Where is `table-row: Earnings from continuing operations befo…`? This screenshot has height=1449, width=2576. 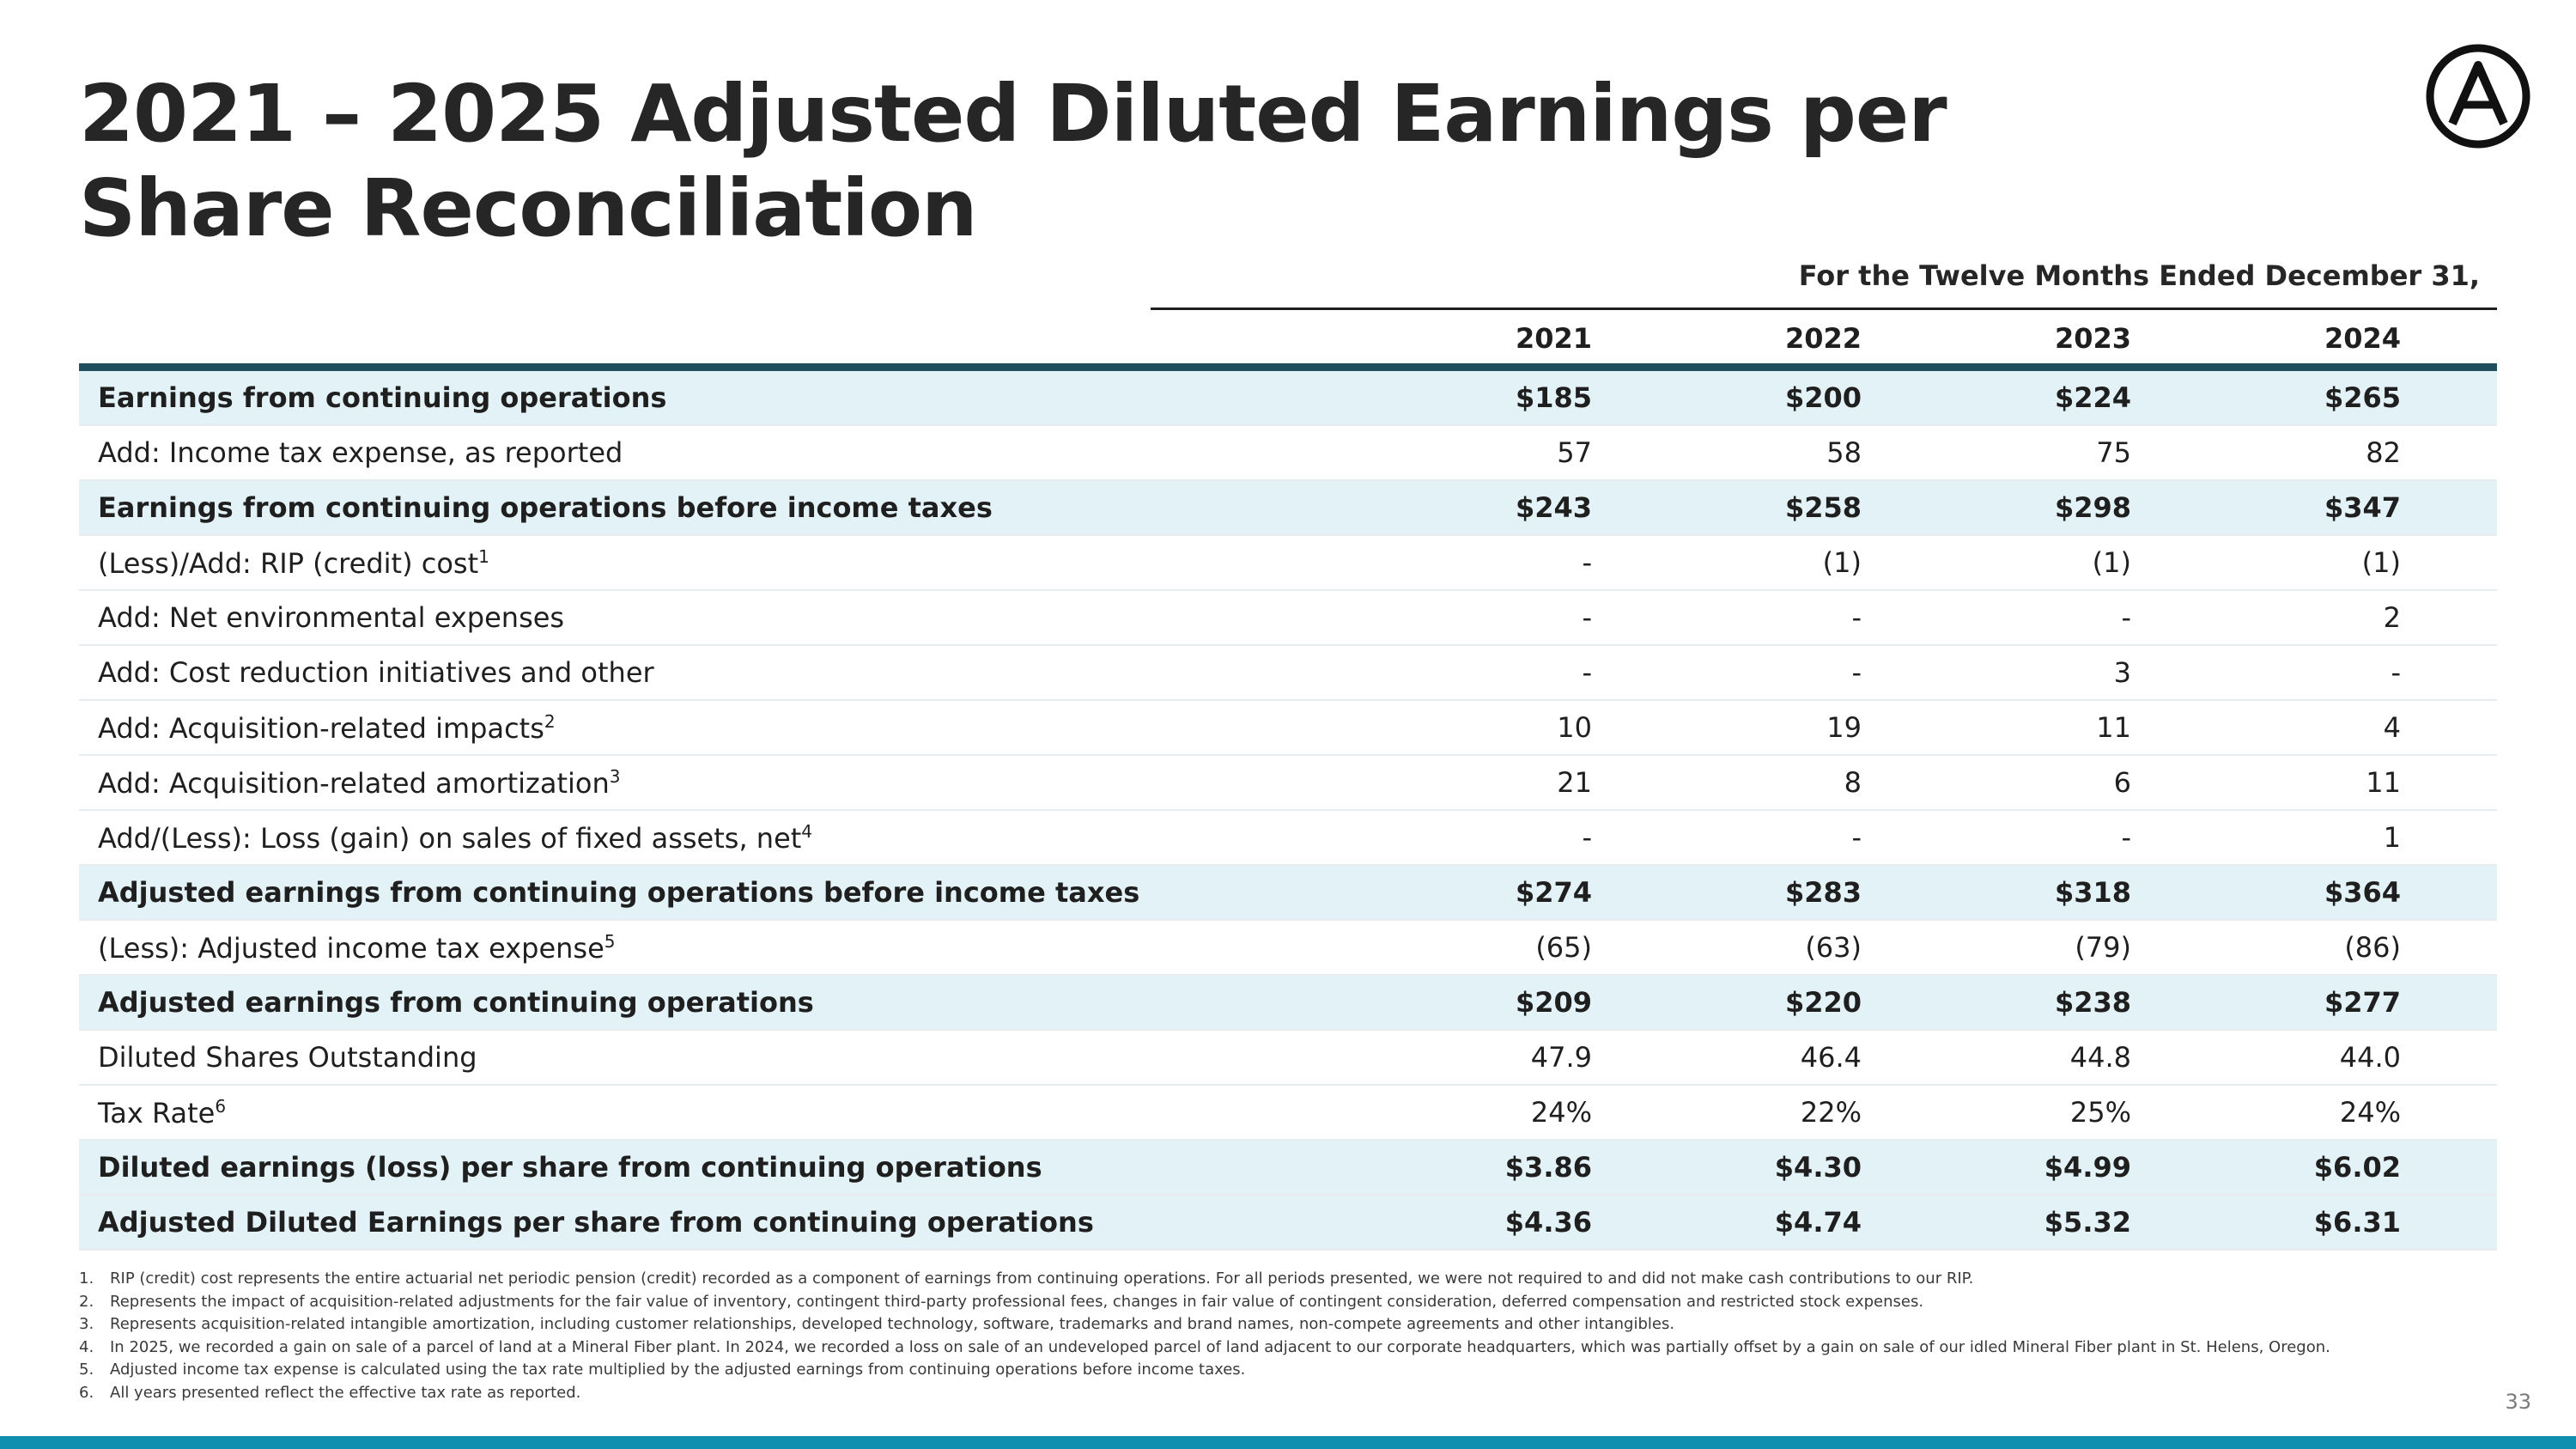 table-row: Earnings from continuing operations befo… is located at coordinates (1288, 509).